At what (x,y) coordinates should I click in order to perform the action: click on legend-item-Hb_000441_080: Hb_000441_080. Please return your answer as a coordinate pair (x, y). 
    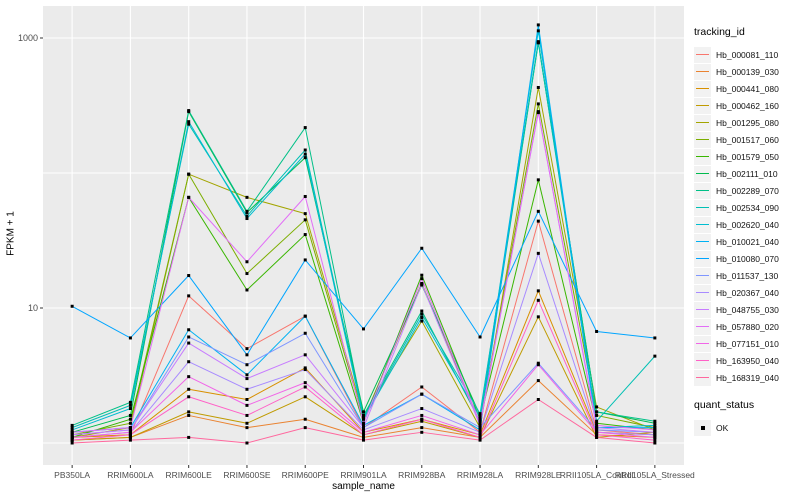
    Looking at the image, I should click on (747, 88).